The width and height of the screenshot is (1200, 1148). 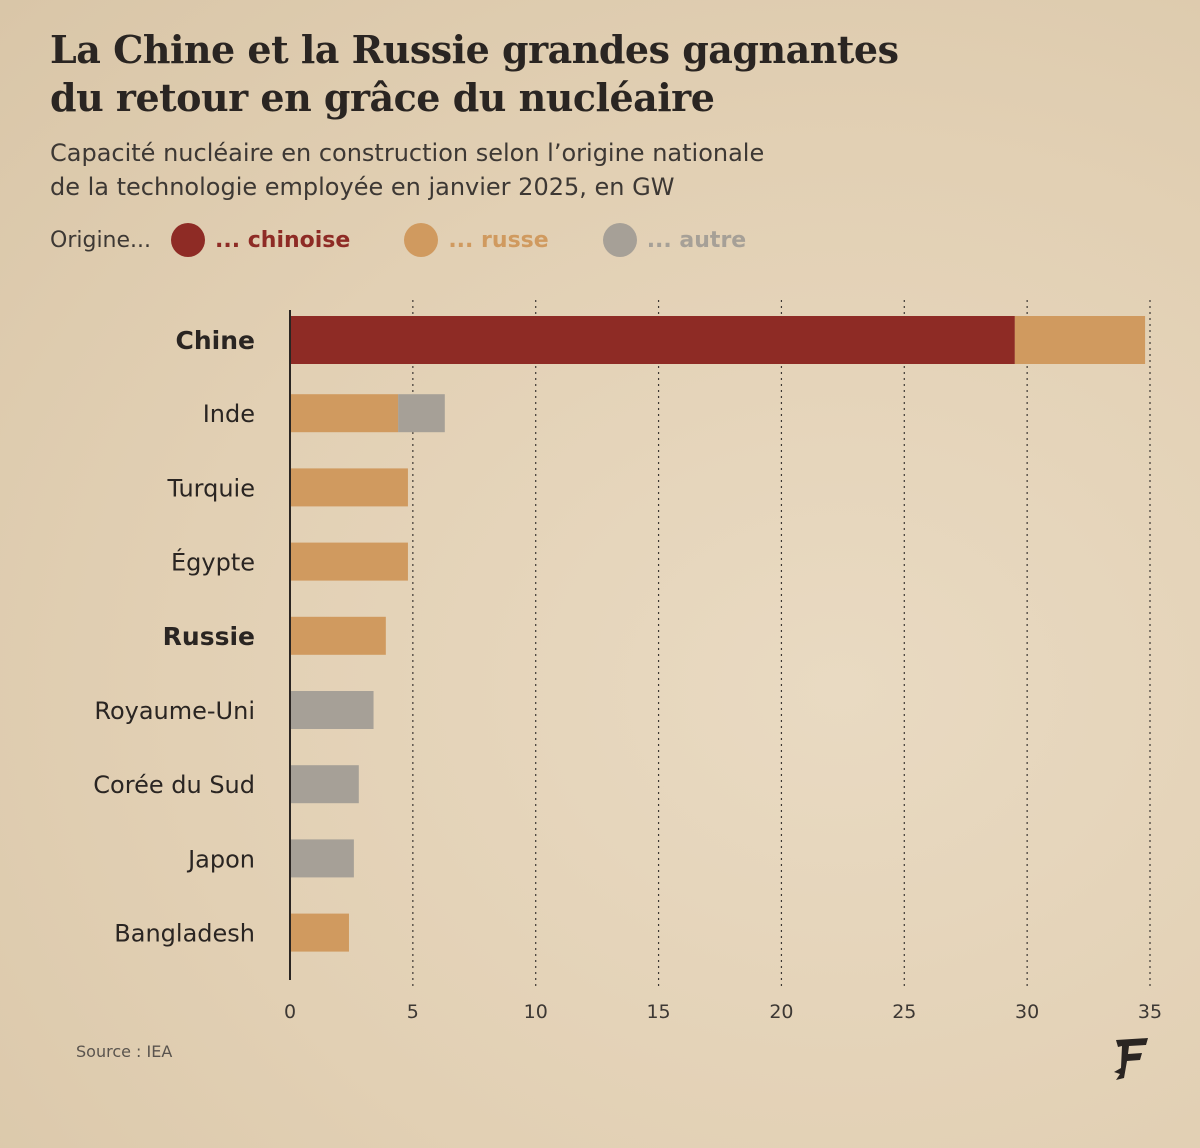 What do you see at coordinates (209, 636) in the screenshot?
I see `category-label: Russie` at bounding box center [209, 636].